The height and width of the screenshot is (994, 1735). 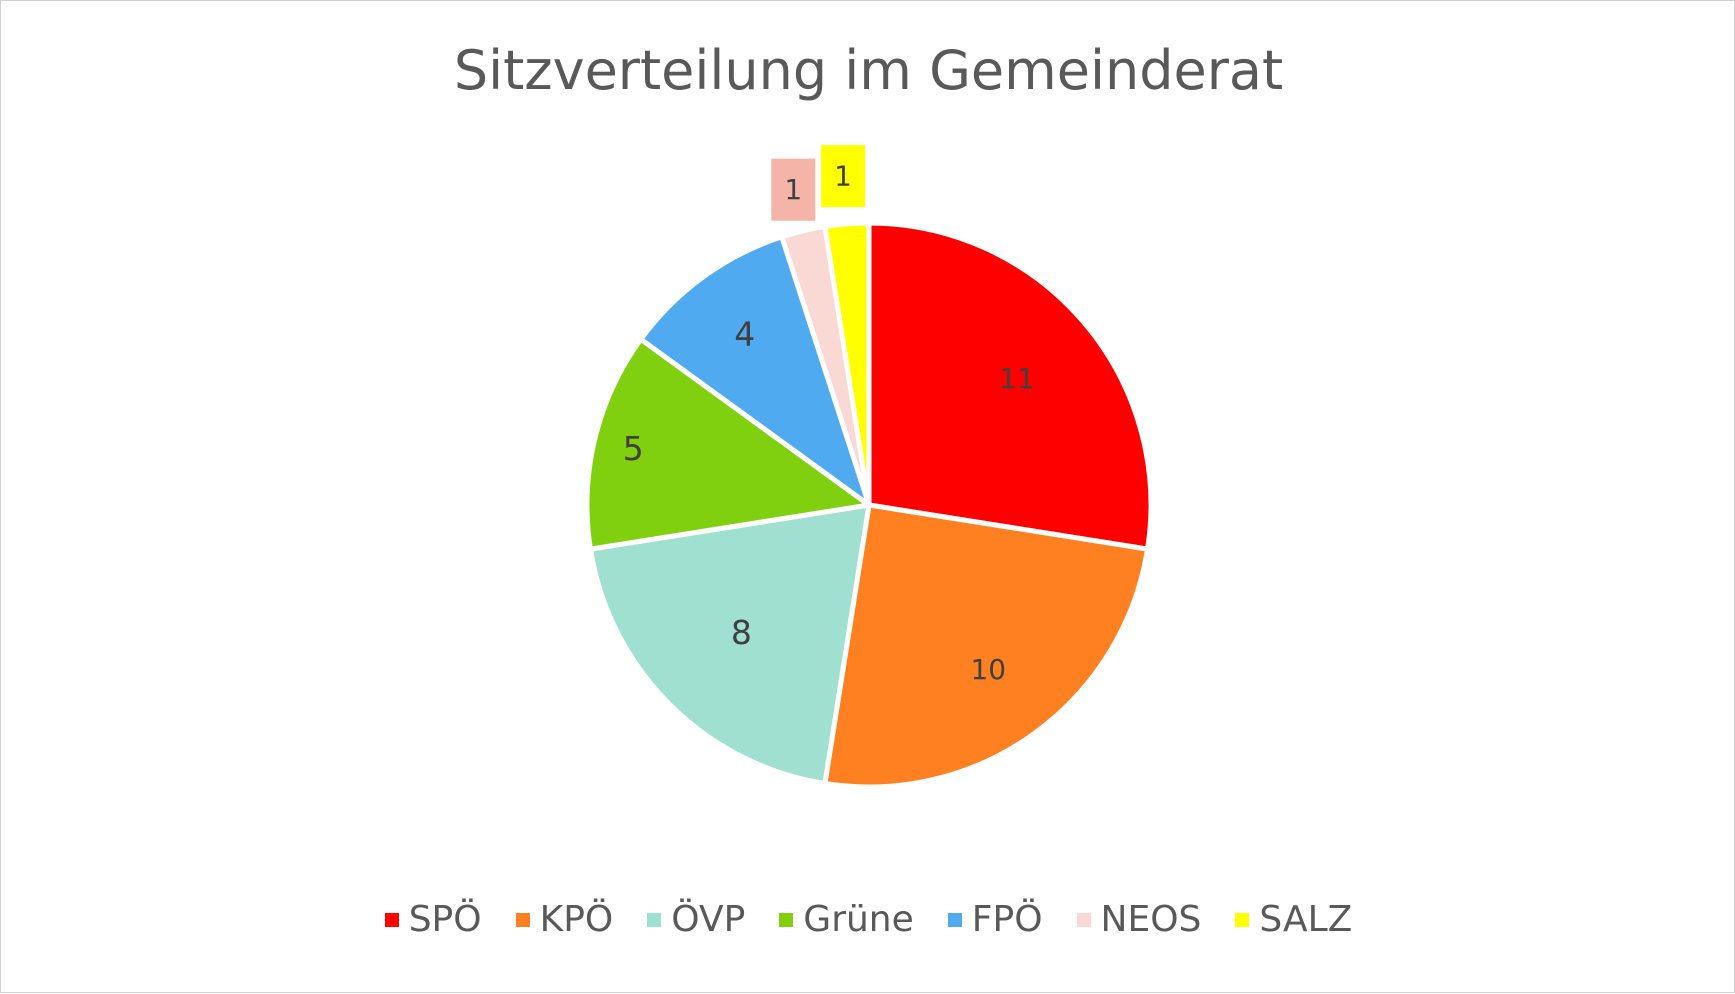 I want to click on data-label-neos: 1, so click(x=793, y=189).